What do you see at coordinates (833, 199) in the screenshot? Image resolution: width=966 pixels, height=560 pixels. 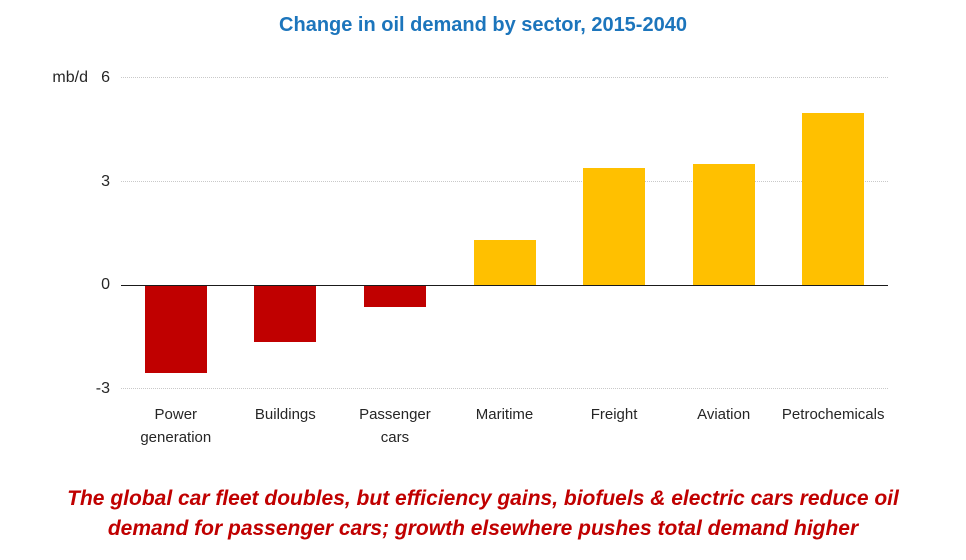 I see `bar-petrochemicals` at bounding box center [833, 199].